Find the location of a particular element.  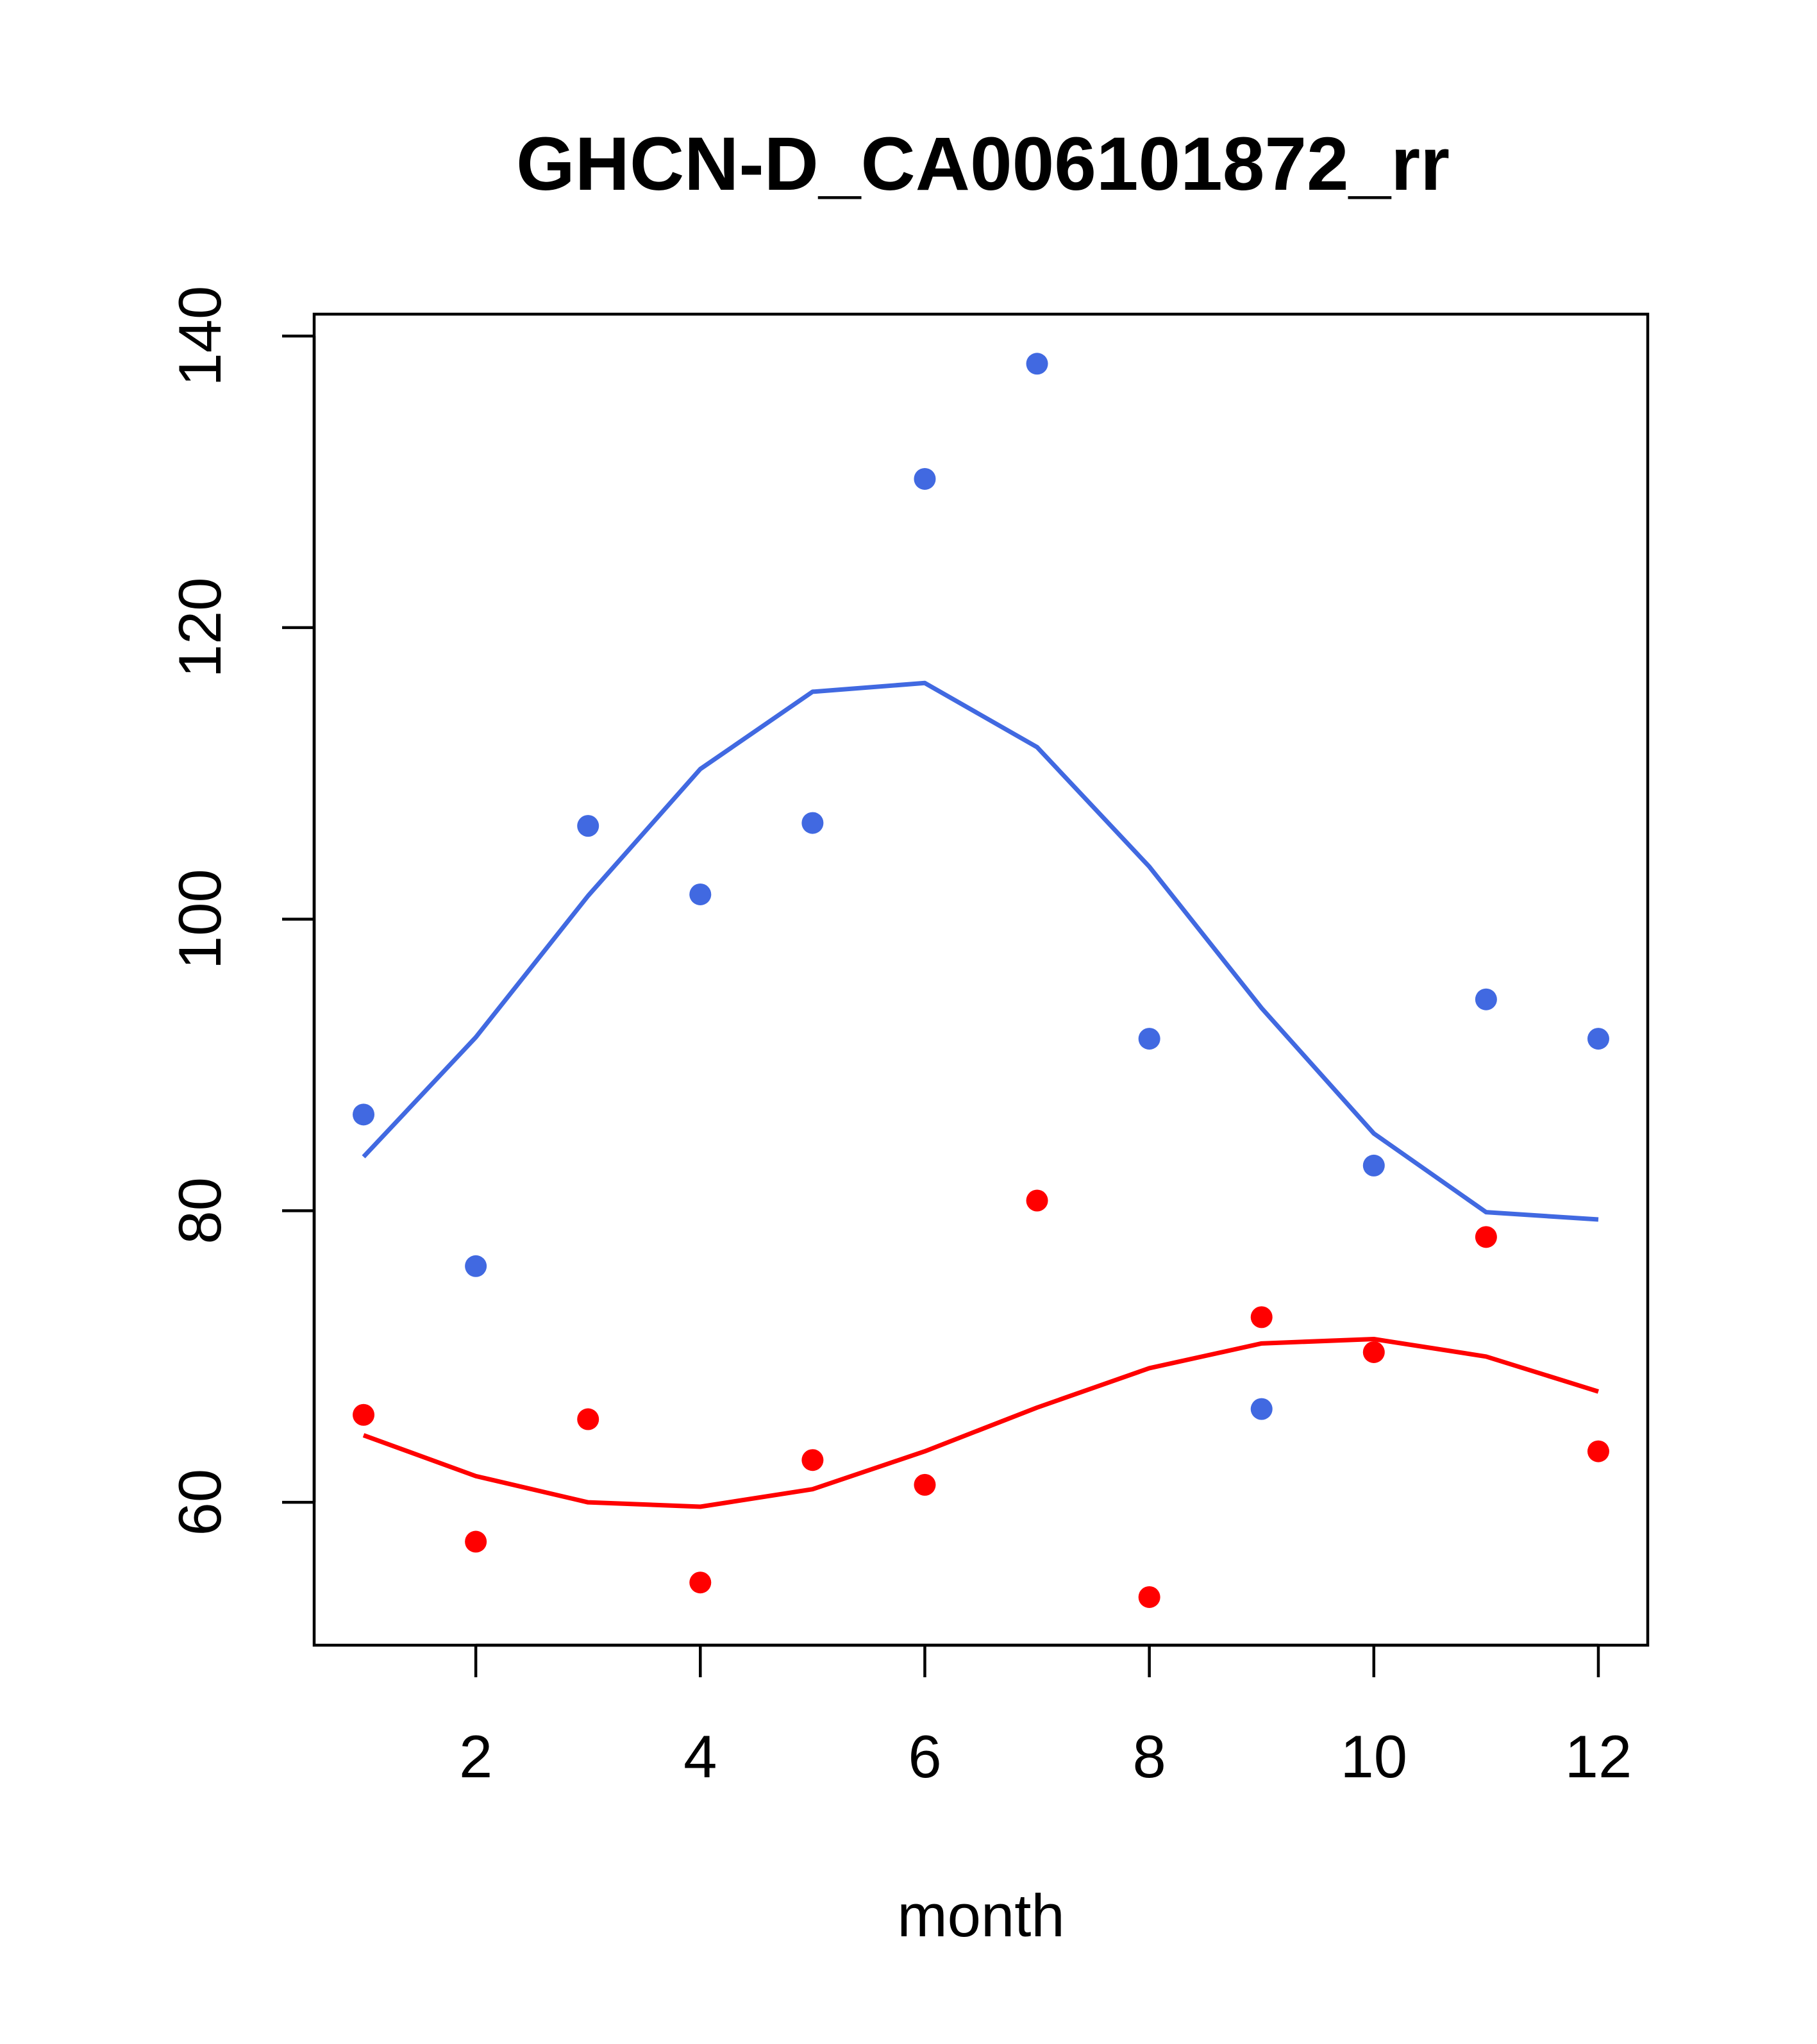

y-tick-label: 140 is located at coordinates (200, 336).